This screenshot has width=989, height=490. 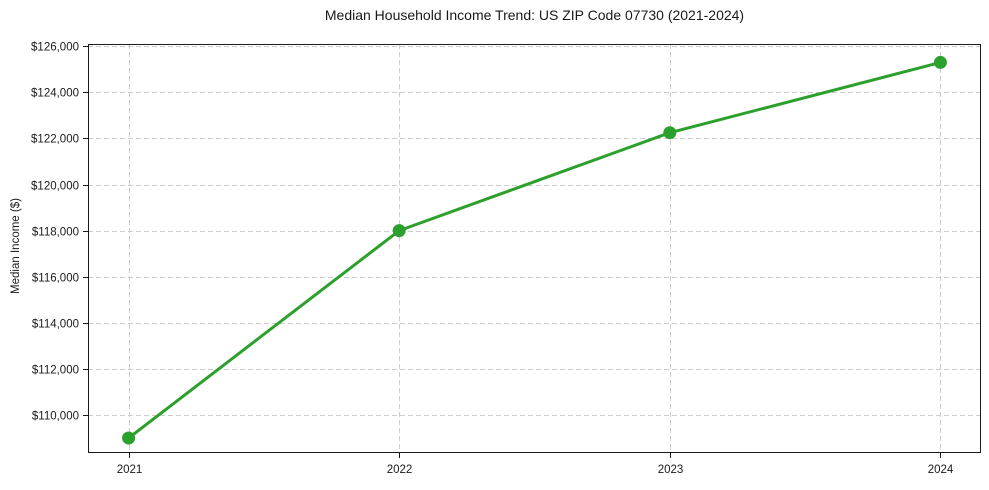 What do you see at coordinates (16, 246) in the screenshot?
I see `y-axis-label: Median Income ($)` at bounding box center [16, 246].